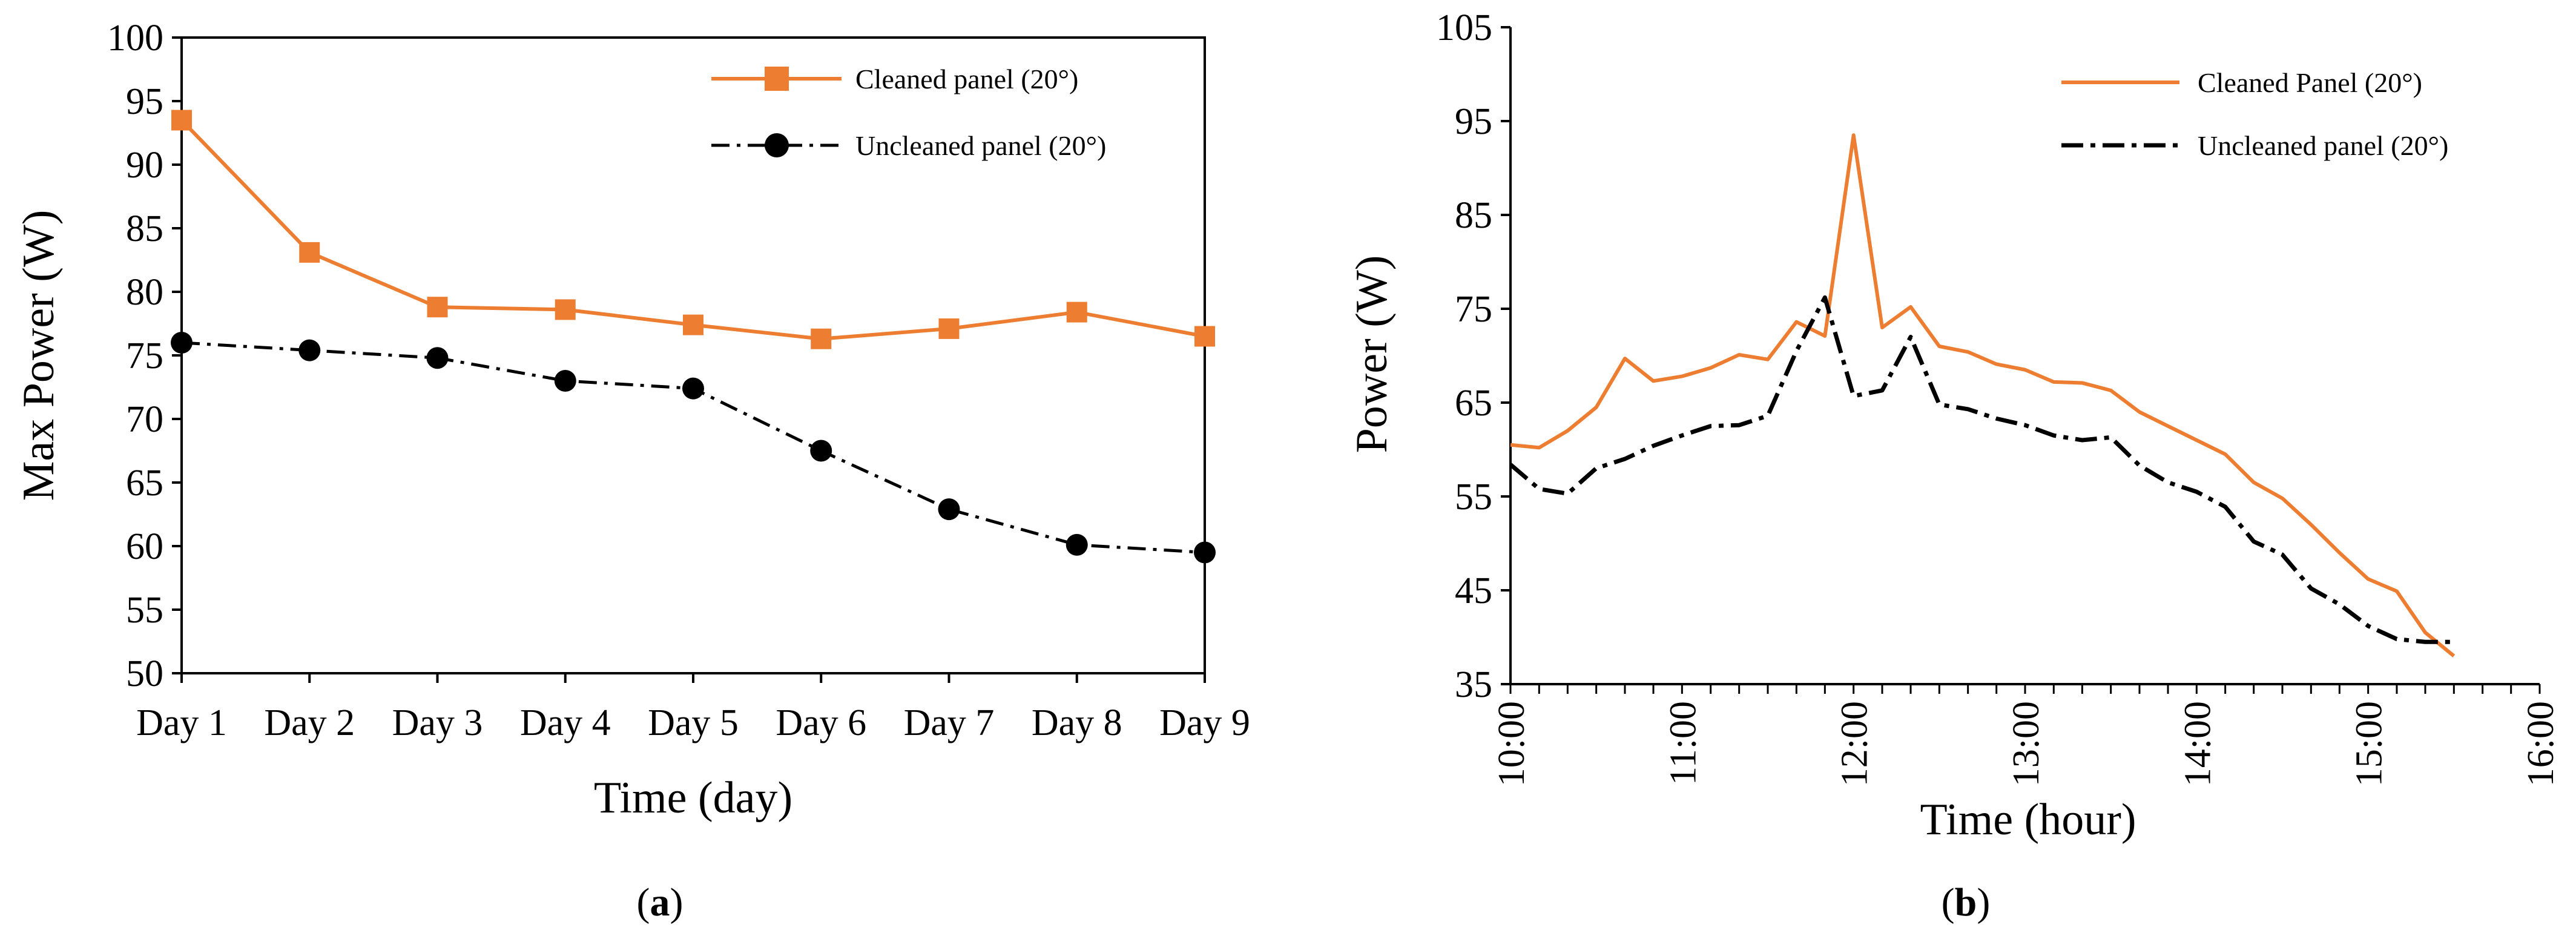 Image resolution: width=2576 pixels, height=936 pixels. What do you see at coordinates (565, 722) in the screenshot?
I see `chart-a-x-tick-label: Day 4` at bounding box center [565, 722].